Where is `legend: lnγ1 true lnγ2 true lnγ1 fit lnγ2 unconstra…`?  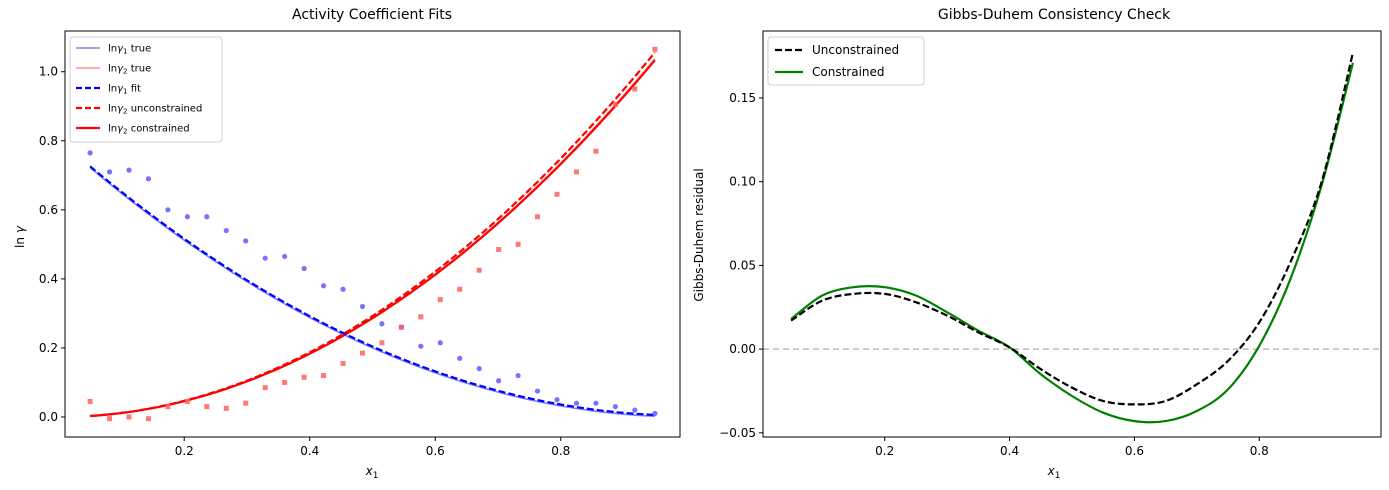 legend: lnγ1 true lnγ2 true lnγ1 fit lnγ2 unconstra… is located at coordinates (146, 89).